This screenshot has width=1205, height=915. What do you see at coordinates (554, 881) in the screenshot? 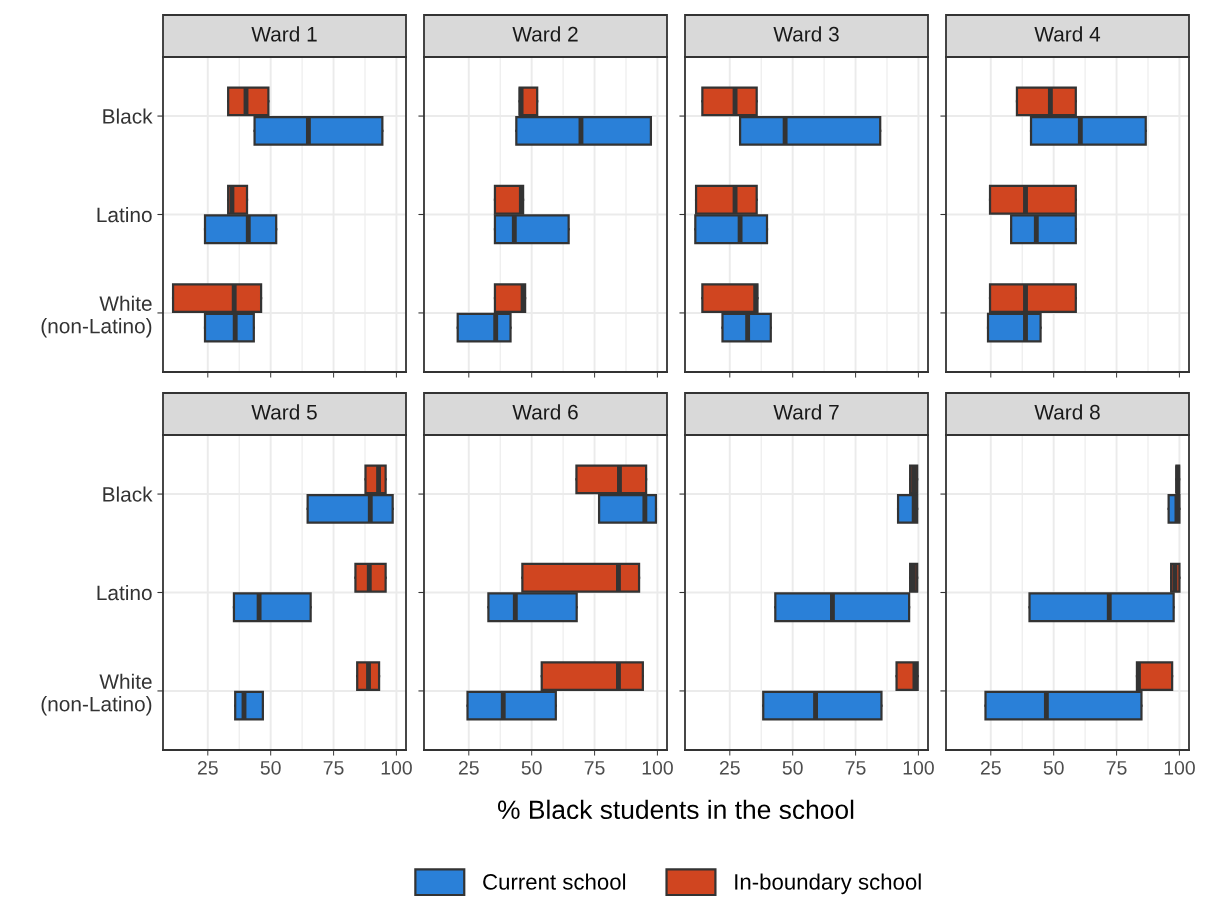
I see `legend-label: Current school` at bounding box center [554, 881].